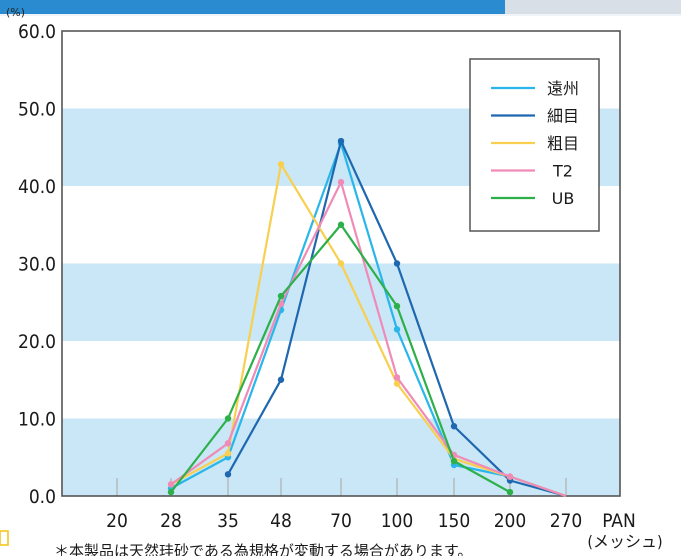 The height and width of the screenshot is (556, 681). What do you see at coordinates (228, 521) in the screenshot?
I see `x-tick-label: 35` at bounding box center [228, 521].